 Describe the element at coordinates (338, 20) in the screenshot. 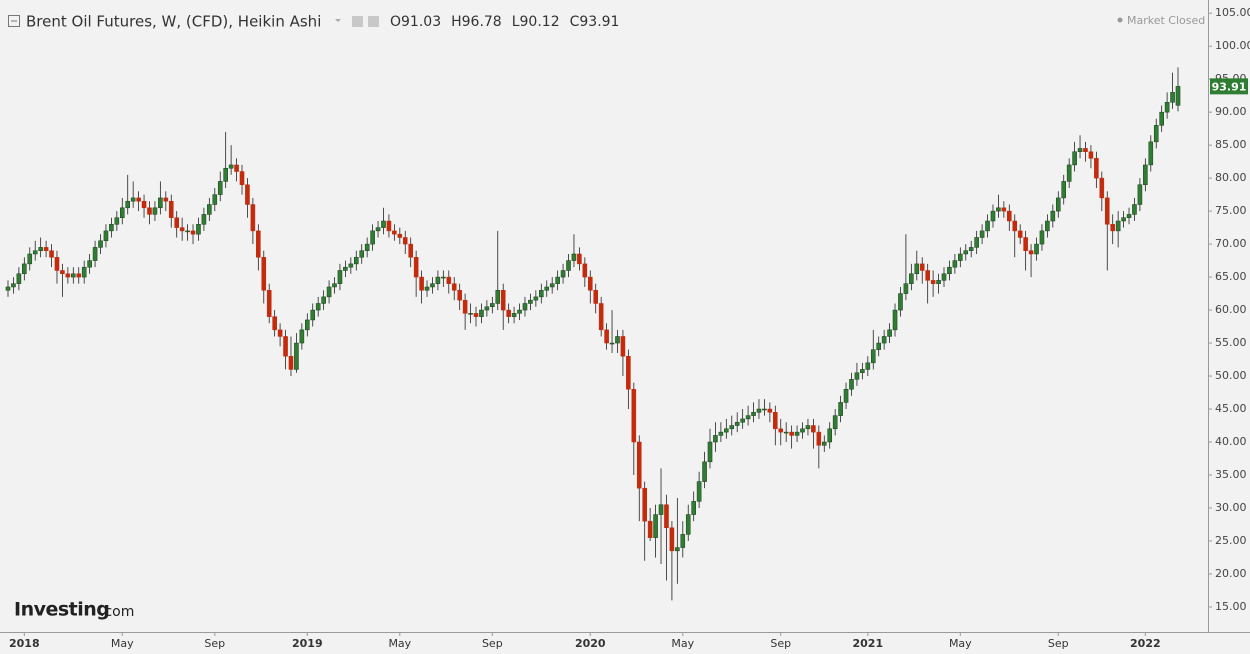

I see `dropdown-icon` at that location.